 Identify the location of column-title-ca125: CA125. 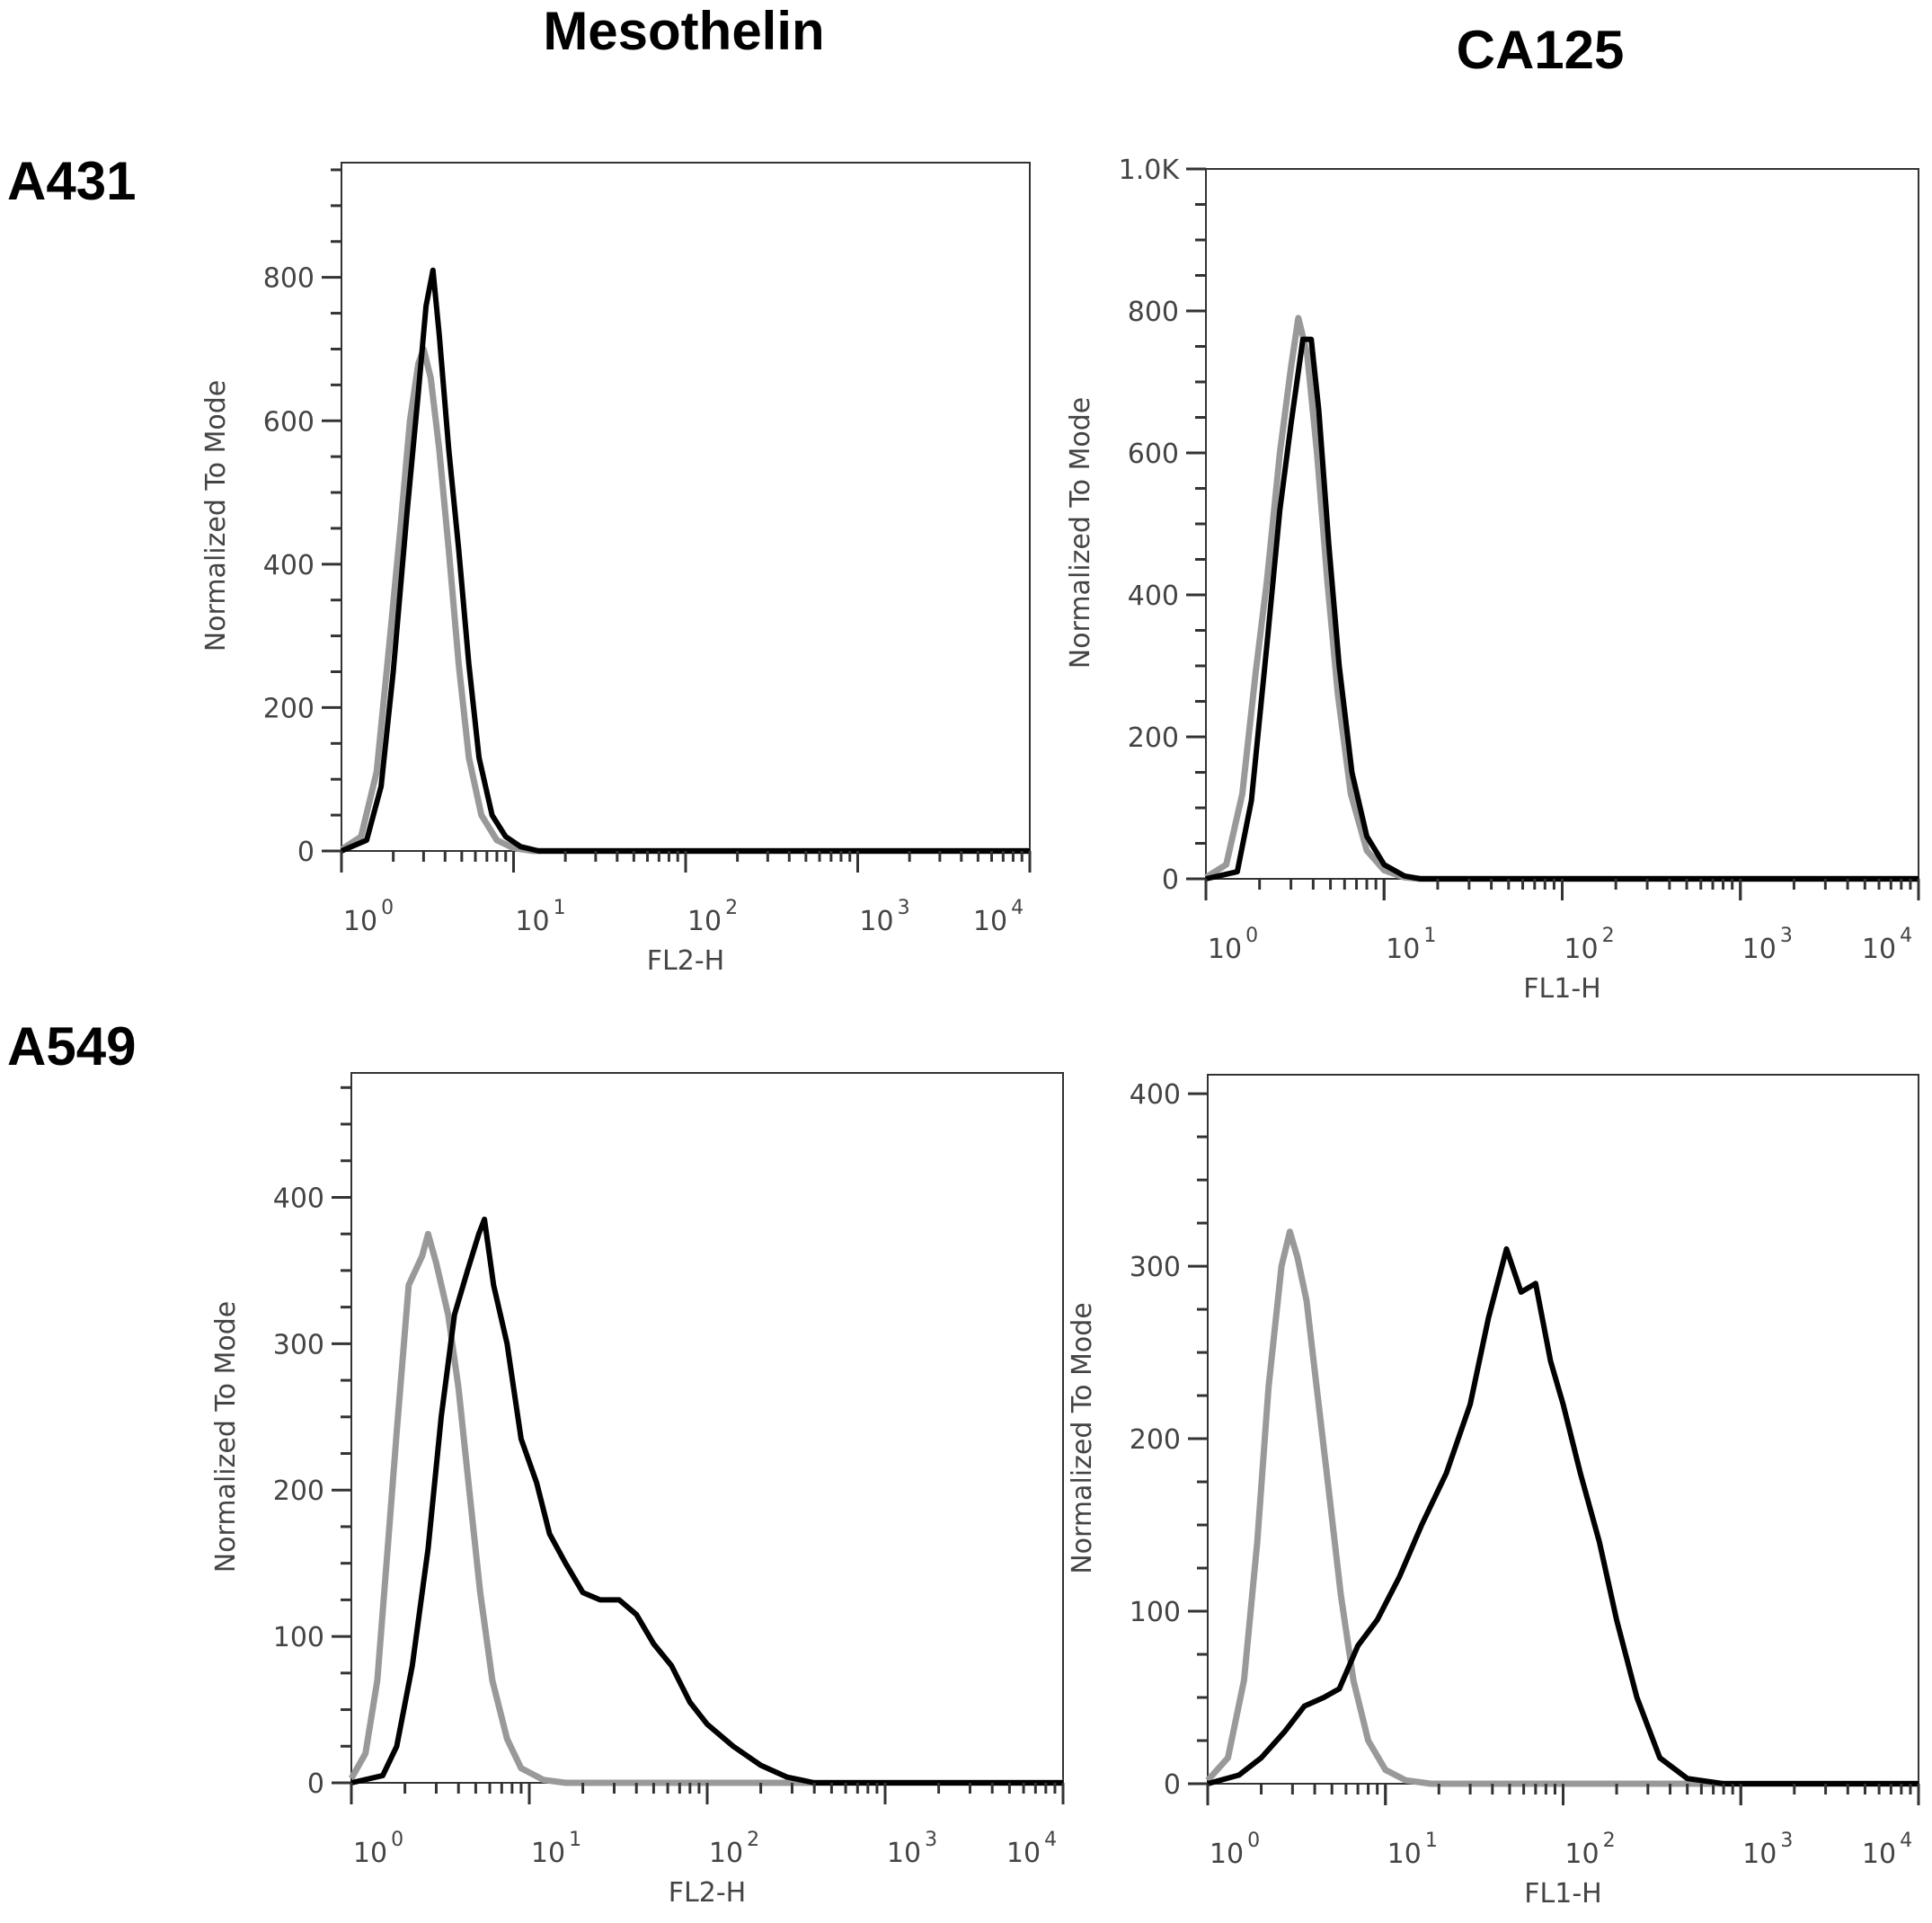
(1541, 50).